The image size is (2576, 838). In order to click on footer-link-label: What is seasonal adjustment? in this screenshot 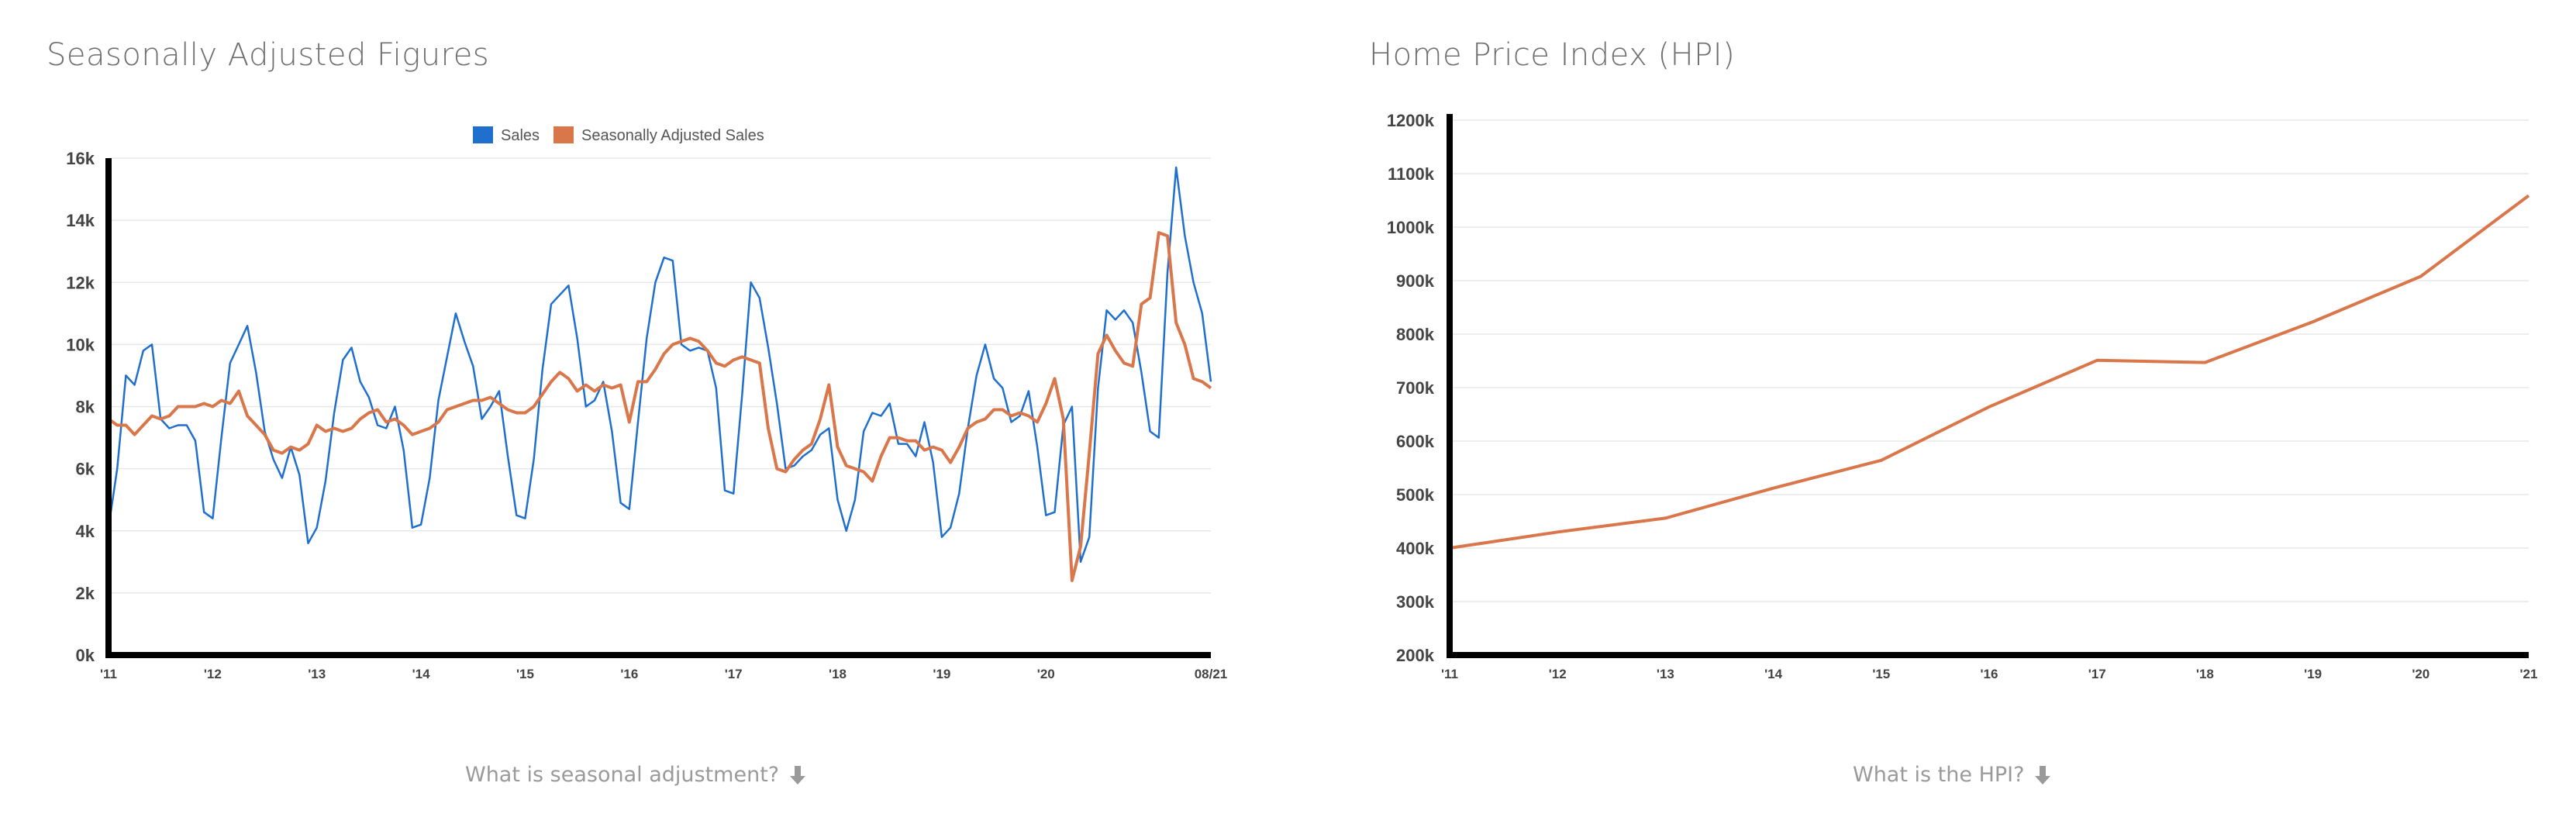, I will do `click(622, 775)`.